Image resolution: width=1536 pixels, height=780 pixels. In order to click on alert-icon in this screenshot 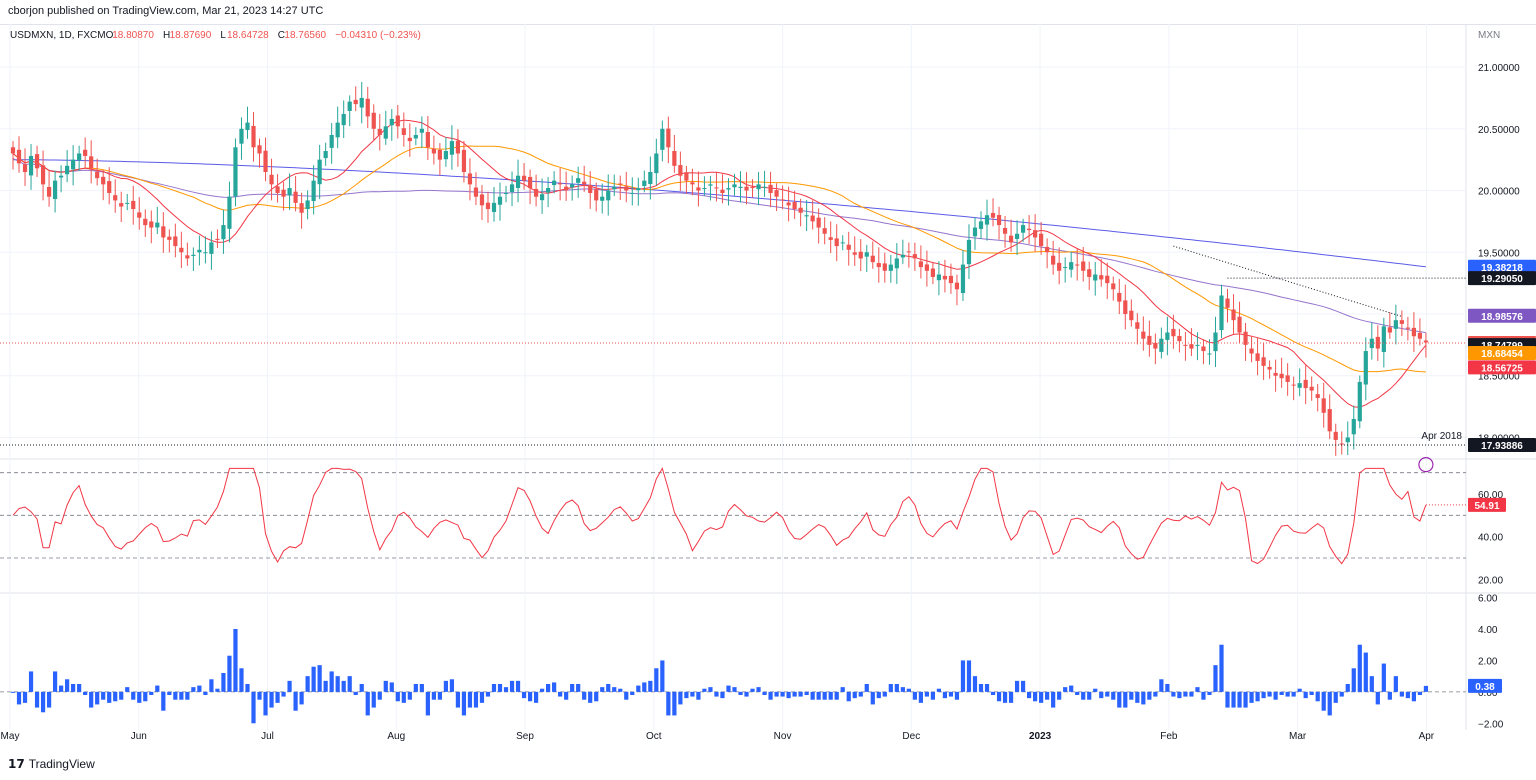, I will do `click(1426, 465)`.